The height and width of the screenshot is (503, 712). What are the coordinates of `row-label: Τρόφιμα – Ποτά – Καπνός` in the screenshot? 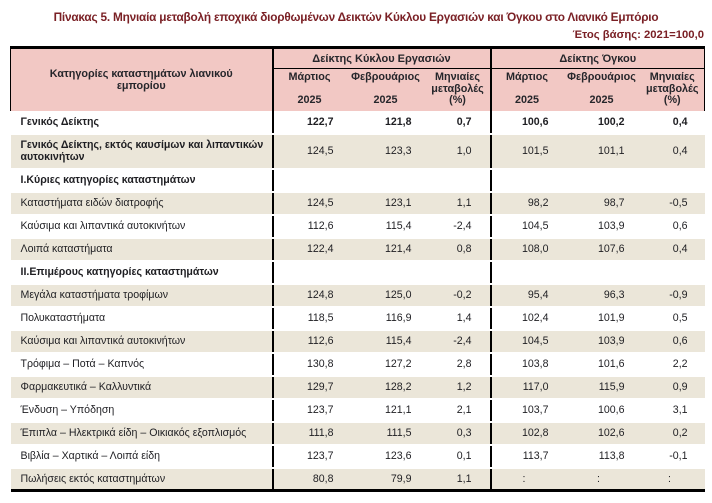 It's located at (141, 364).